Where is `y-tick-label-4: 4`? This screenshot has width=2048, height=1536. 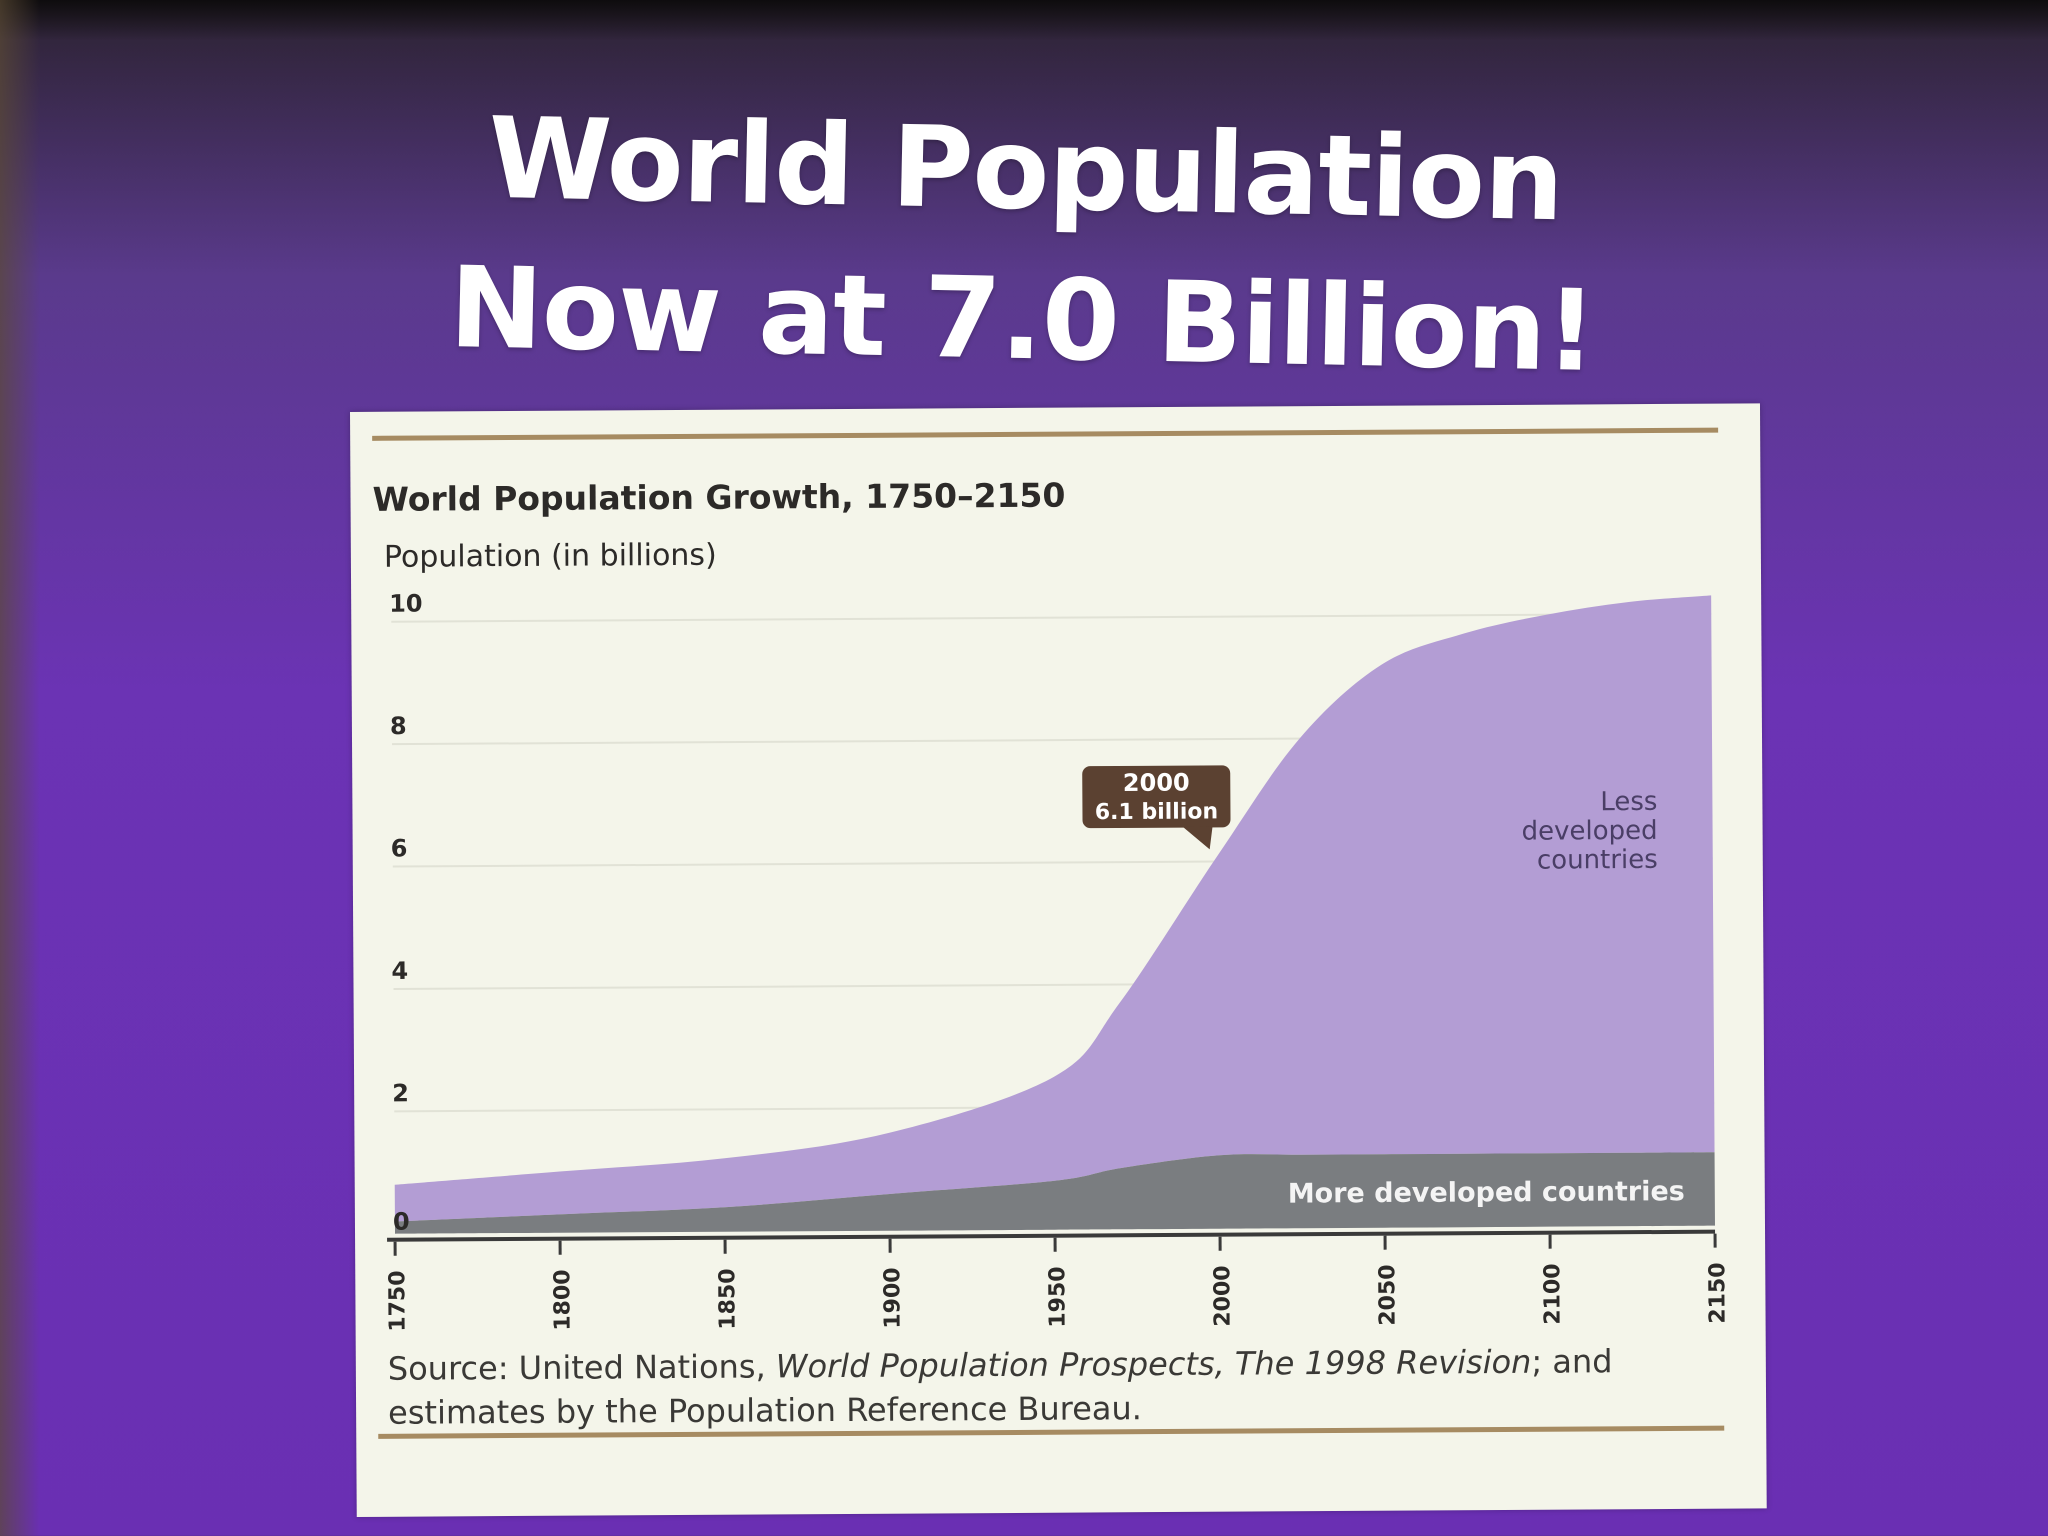
y-tick-label-4: 4 is located at coordinates (399, 971).